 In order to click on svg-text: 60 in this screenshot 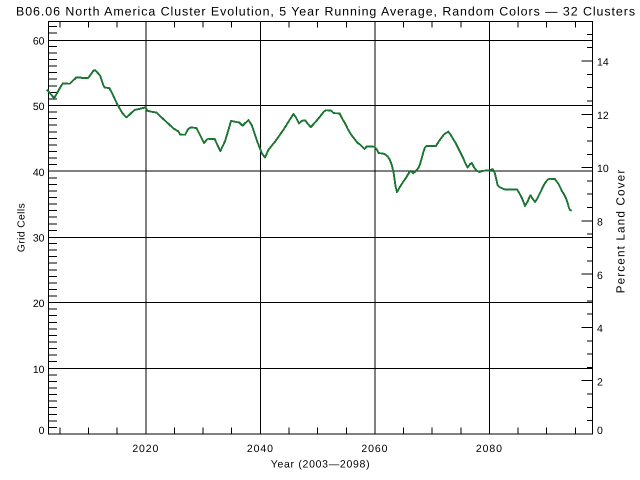, I will do `click(39, 41)`.